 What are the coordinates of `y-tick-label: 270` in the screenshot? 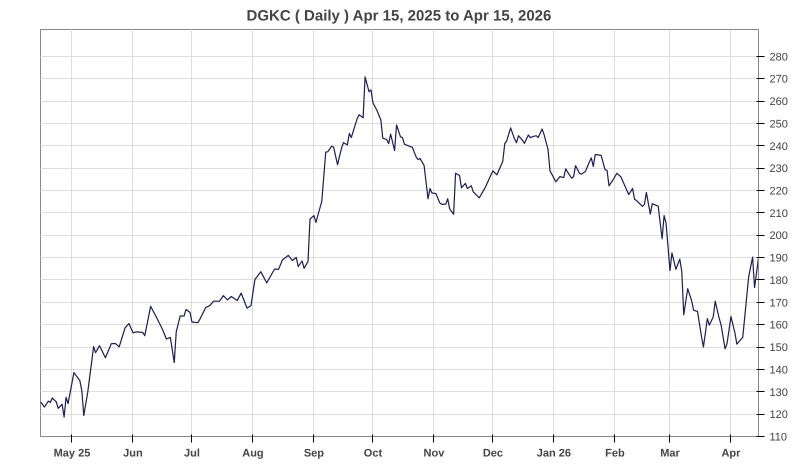 It's located at (779, 80).